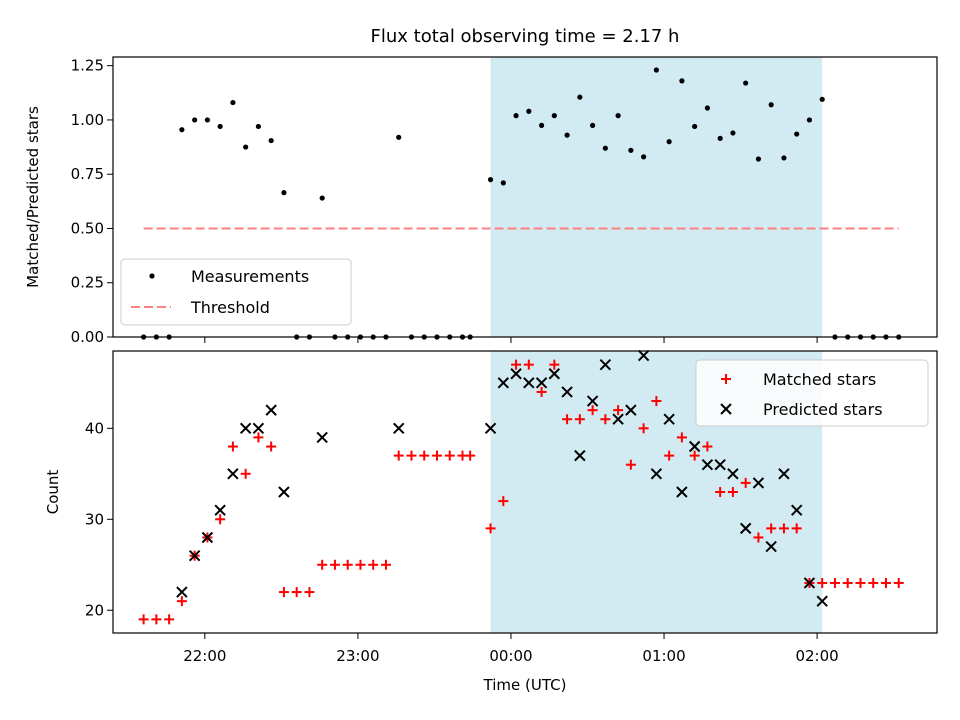  I want to click on x-tick-label-1: 23:00, so click(357, 656).